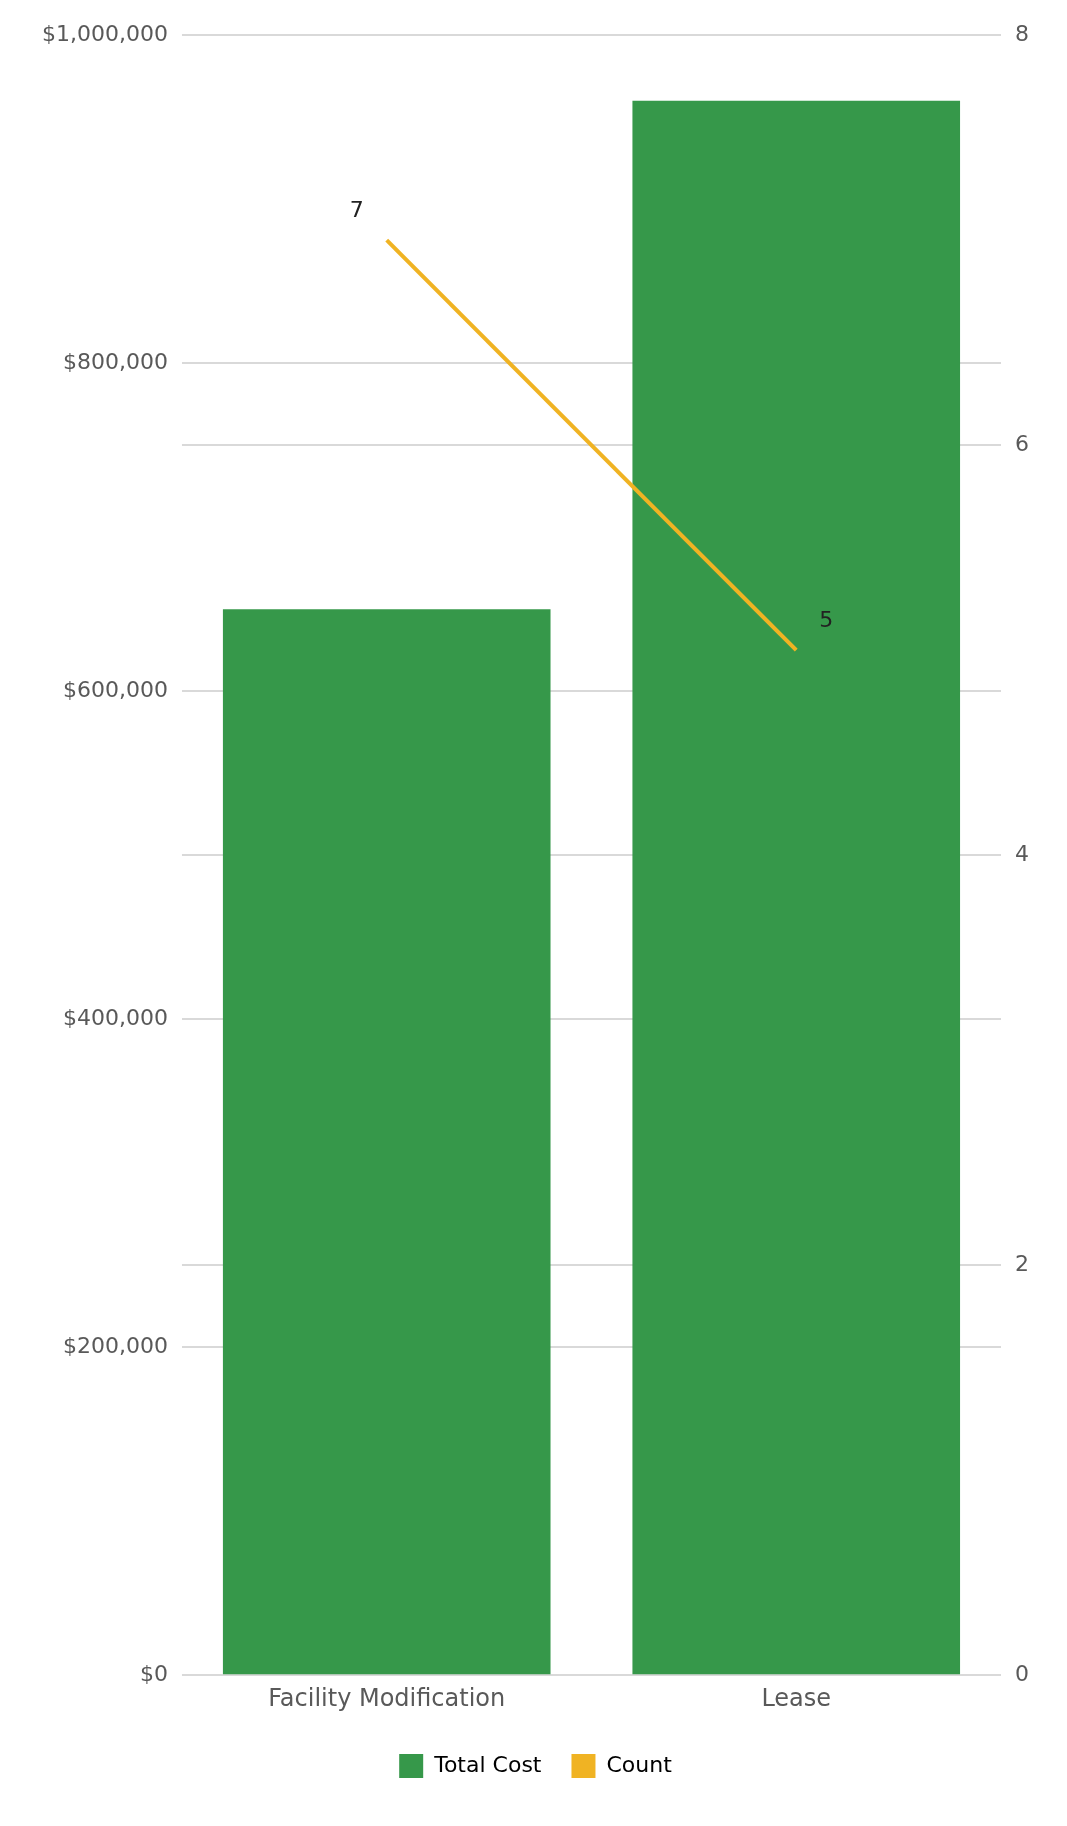 Image resolution: width=1067 pixels, height=1826 pixels. I want to click on data-label: 5, so click(826, 619).